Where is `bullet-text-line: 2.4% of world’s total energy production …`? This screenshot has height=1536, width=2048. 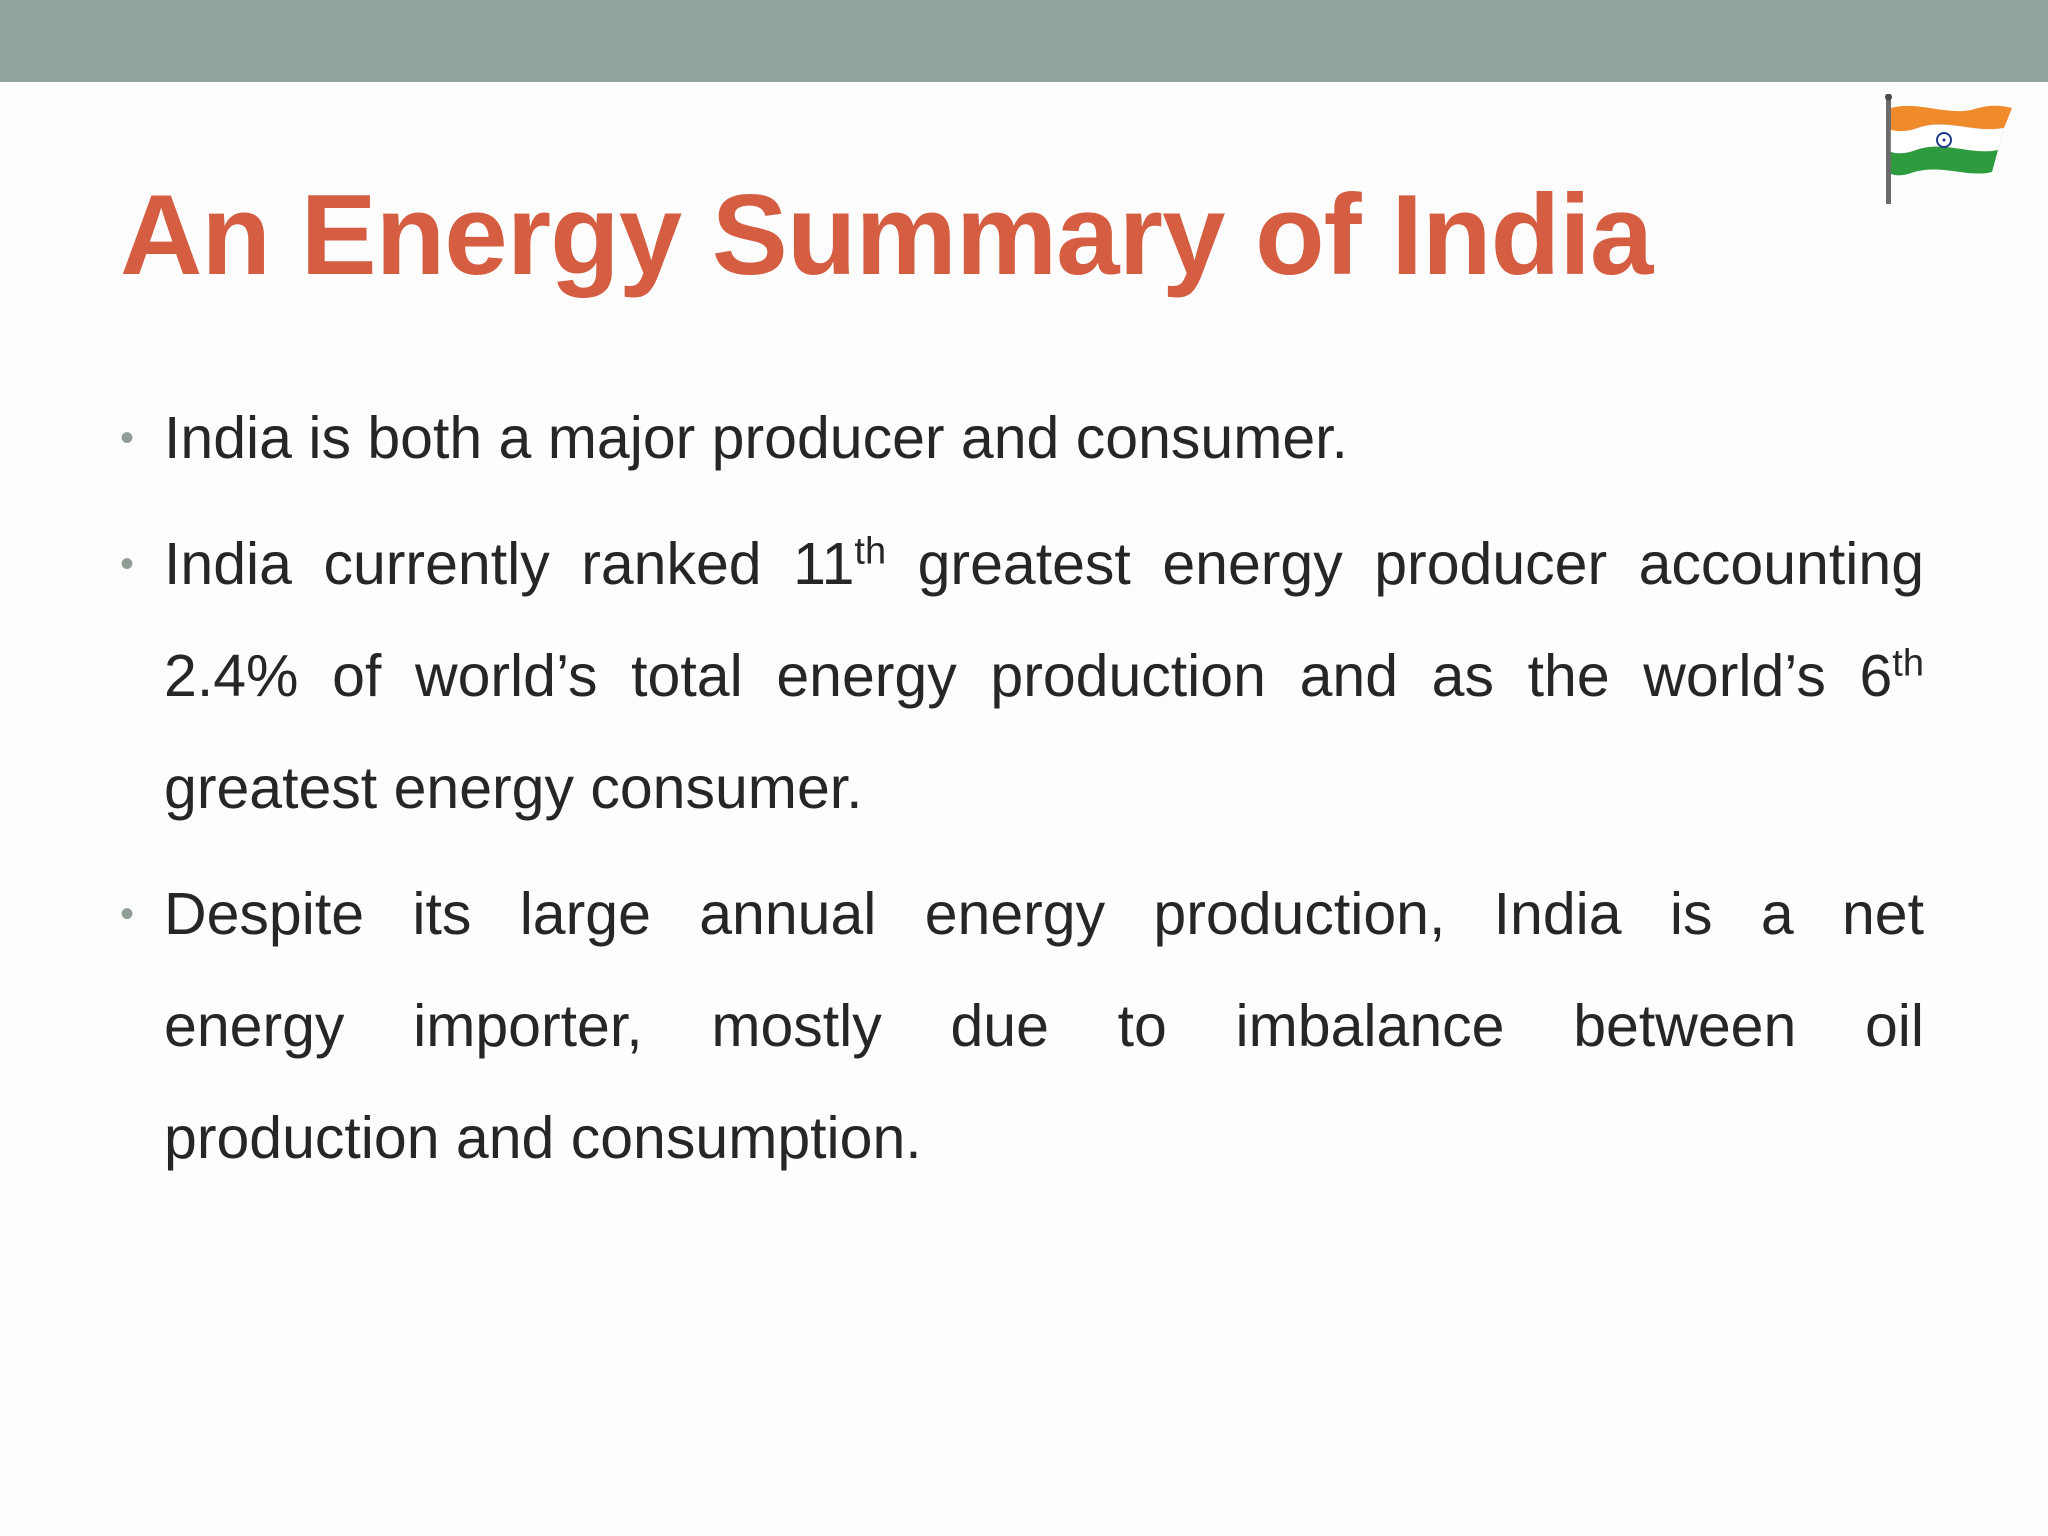
bullet-text-line: 2.4% of world’s total energy production … is located at coordinates (1044, 676).